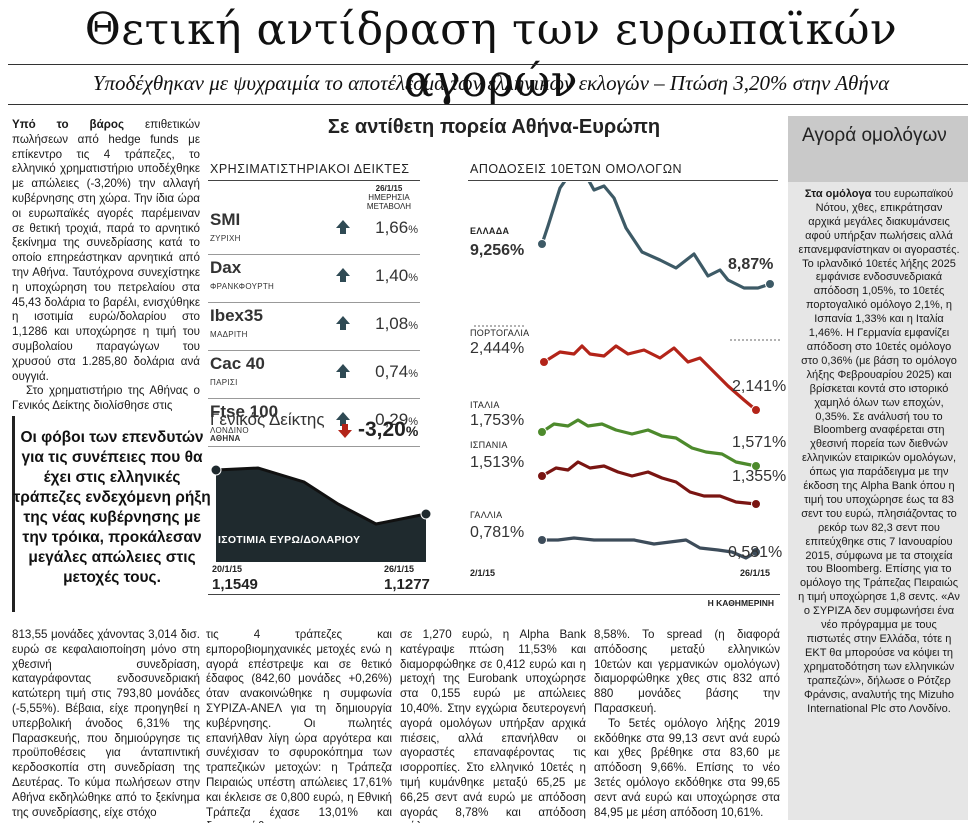  What do you see at coordinates (759, 476) in the screenshot?
I see `bond-end-spain: 1,355%` at bounding box center [759, 476].